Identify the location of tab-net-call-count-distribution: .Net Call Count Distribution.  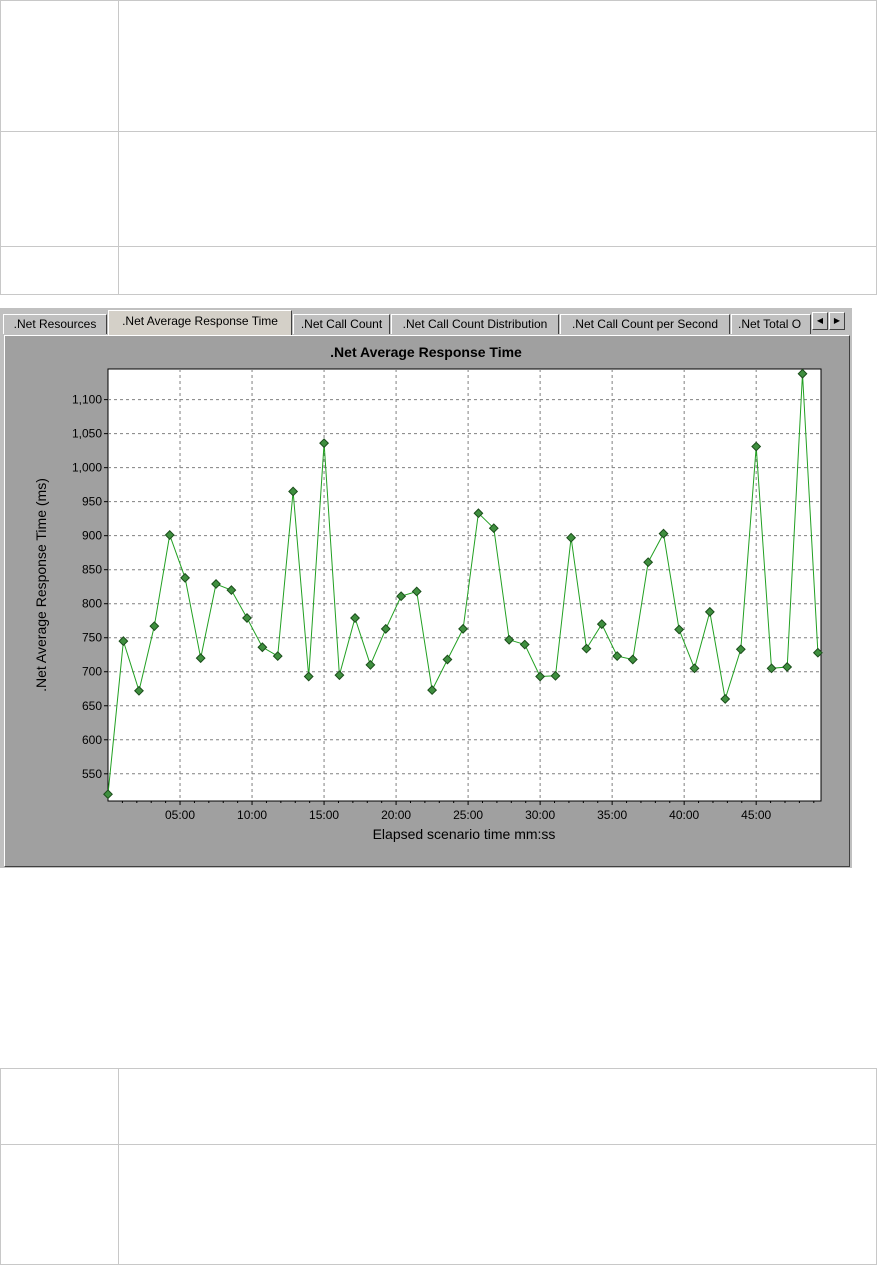
(475, 324).